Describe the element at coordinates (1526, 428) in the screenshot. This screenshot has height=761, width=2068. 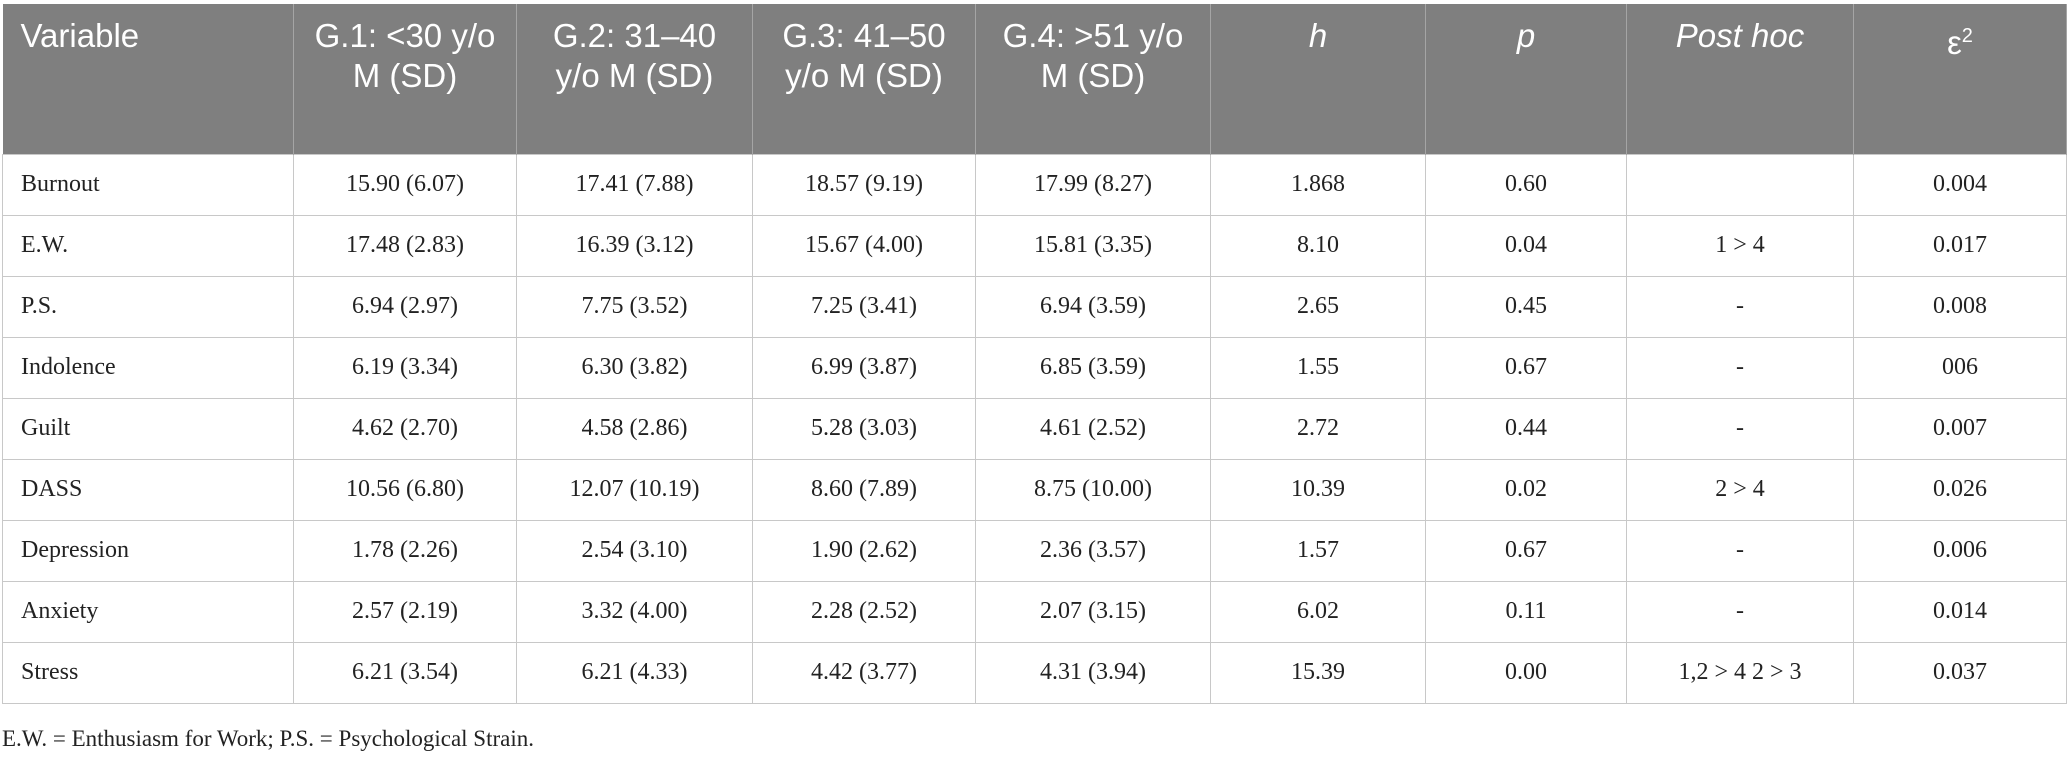
I see `table-cell: 0.44` at that location.